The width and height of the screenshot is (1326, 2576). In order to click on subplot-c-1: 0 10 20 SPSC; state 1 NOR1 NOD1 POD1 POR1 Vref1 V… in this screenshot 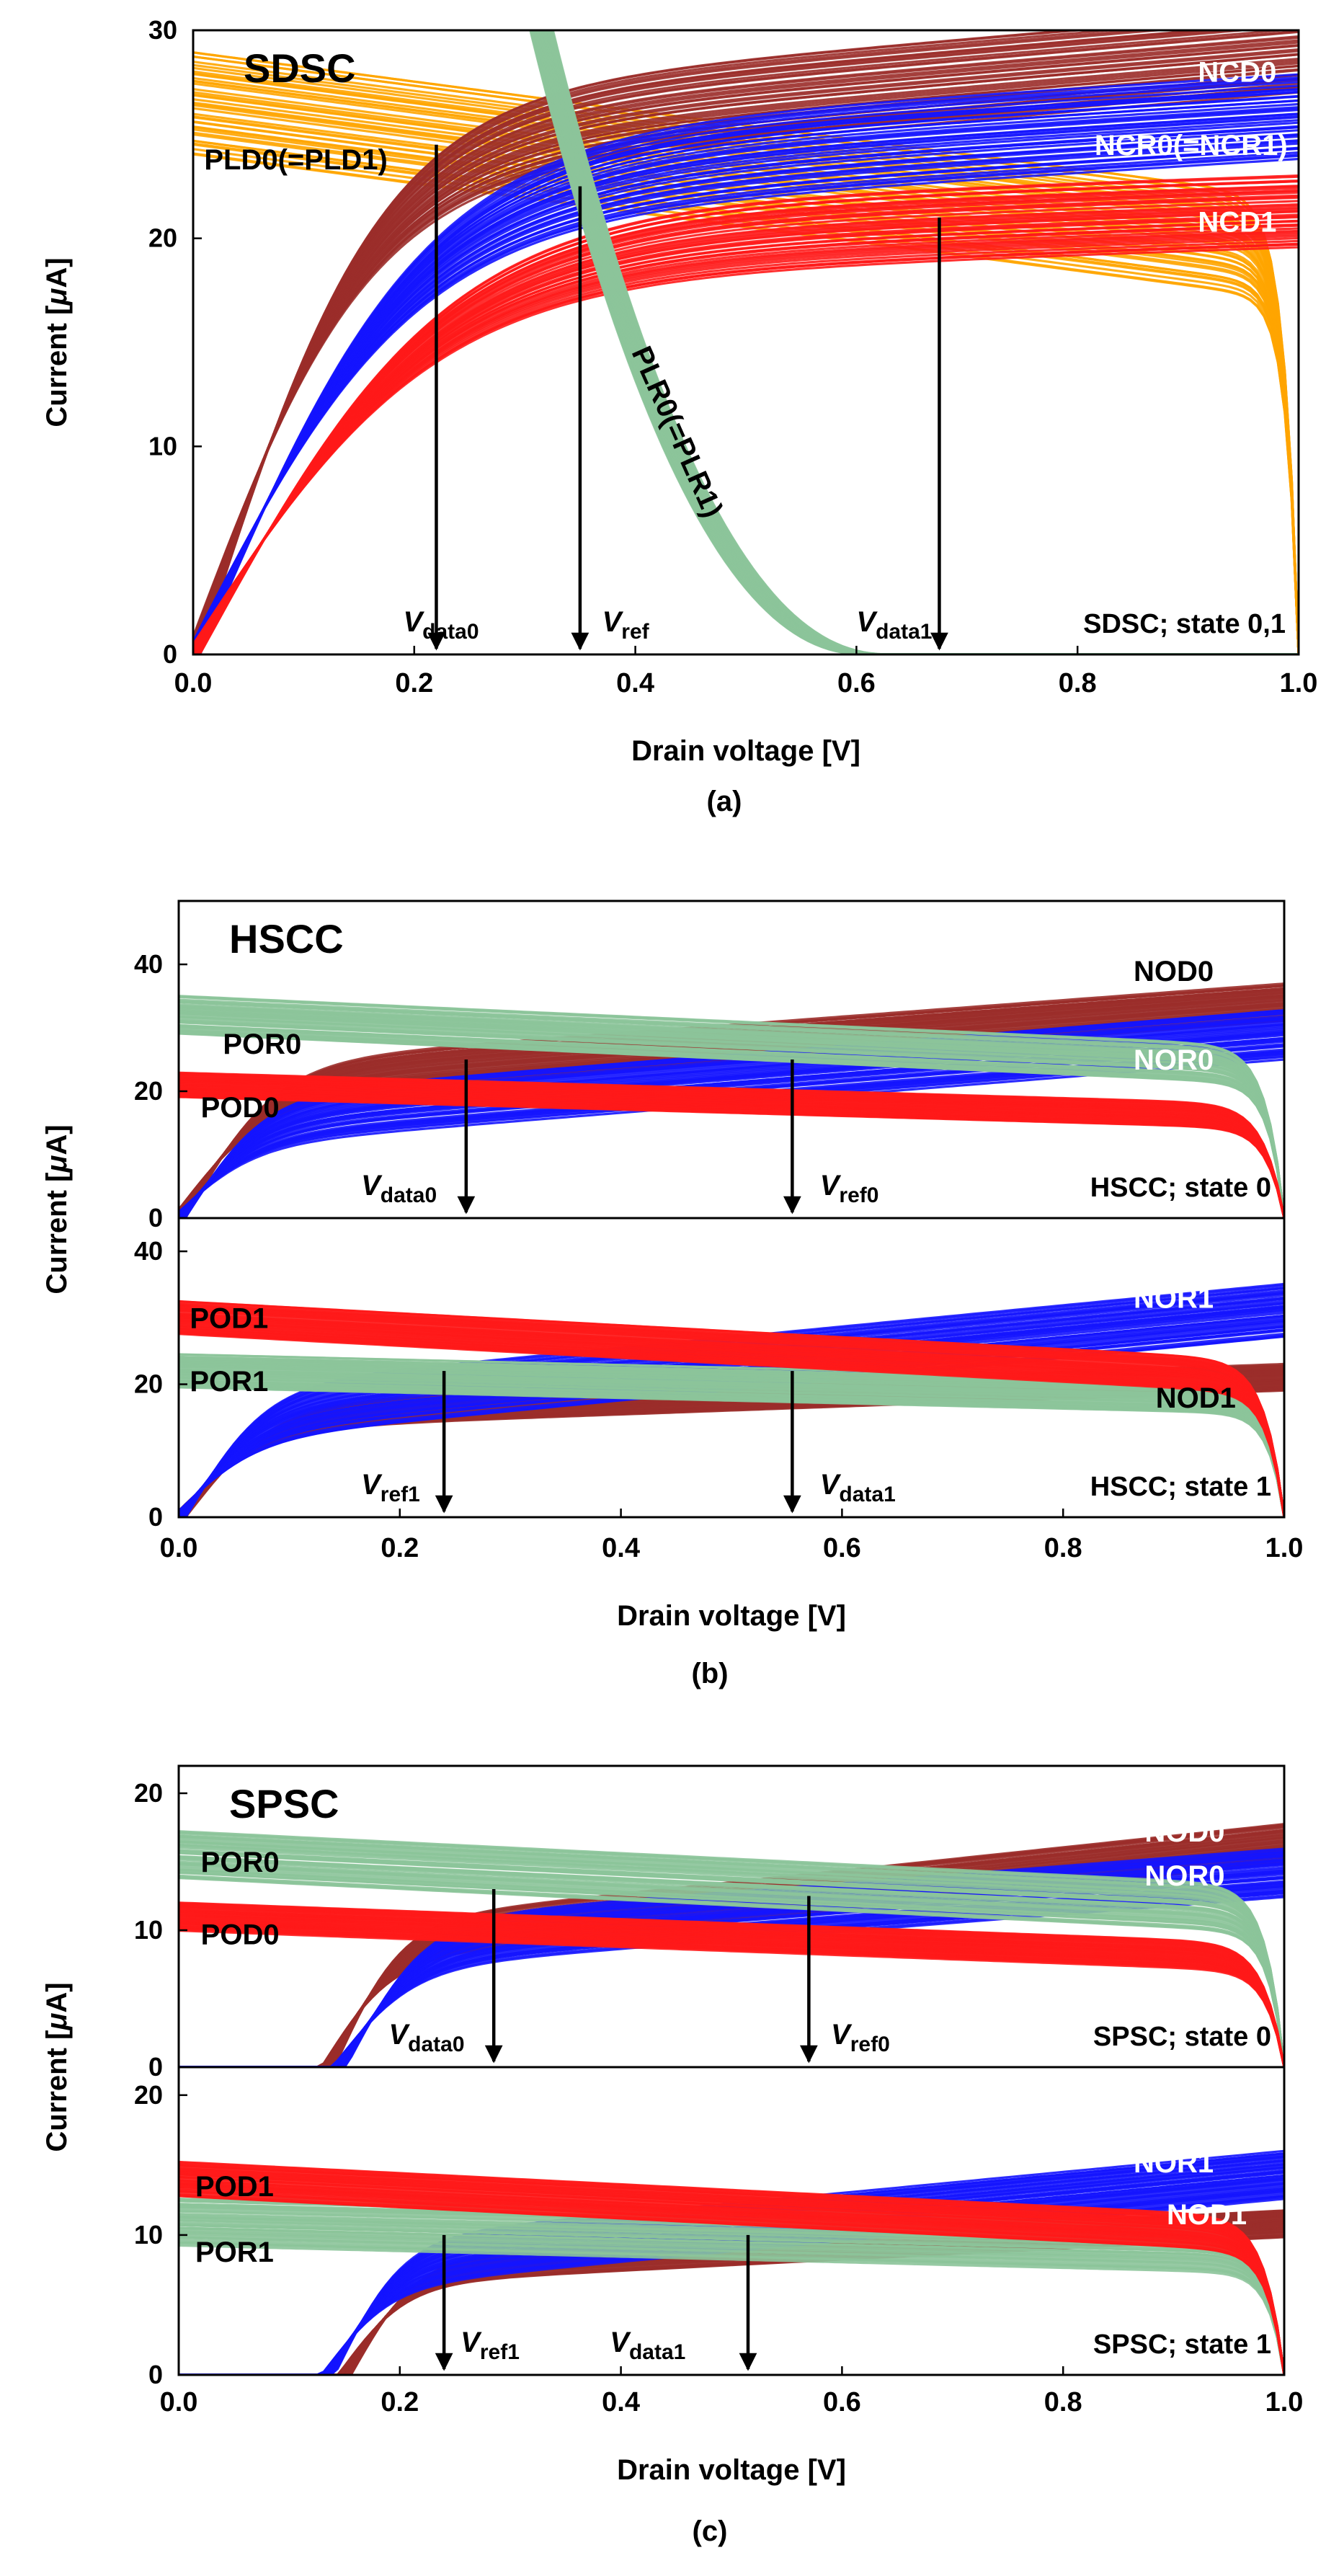, I will do `click(710, 2227)`.